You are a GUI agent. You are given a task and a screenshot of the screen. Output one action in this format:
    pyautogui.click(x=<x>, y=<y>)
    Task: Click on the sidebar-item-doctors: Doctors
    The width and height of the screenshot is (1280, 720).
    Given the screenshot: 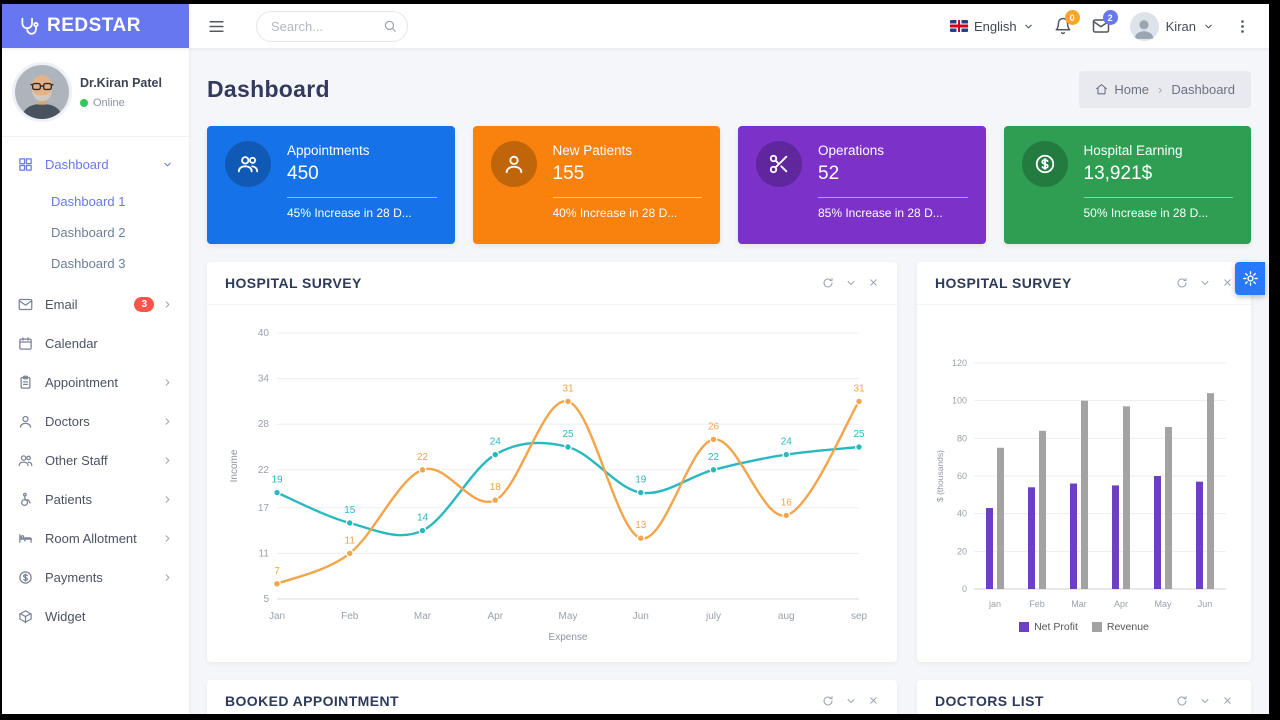 What is the action you would take?
    pyautogui.click(x=95, y=421)
    